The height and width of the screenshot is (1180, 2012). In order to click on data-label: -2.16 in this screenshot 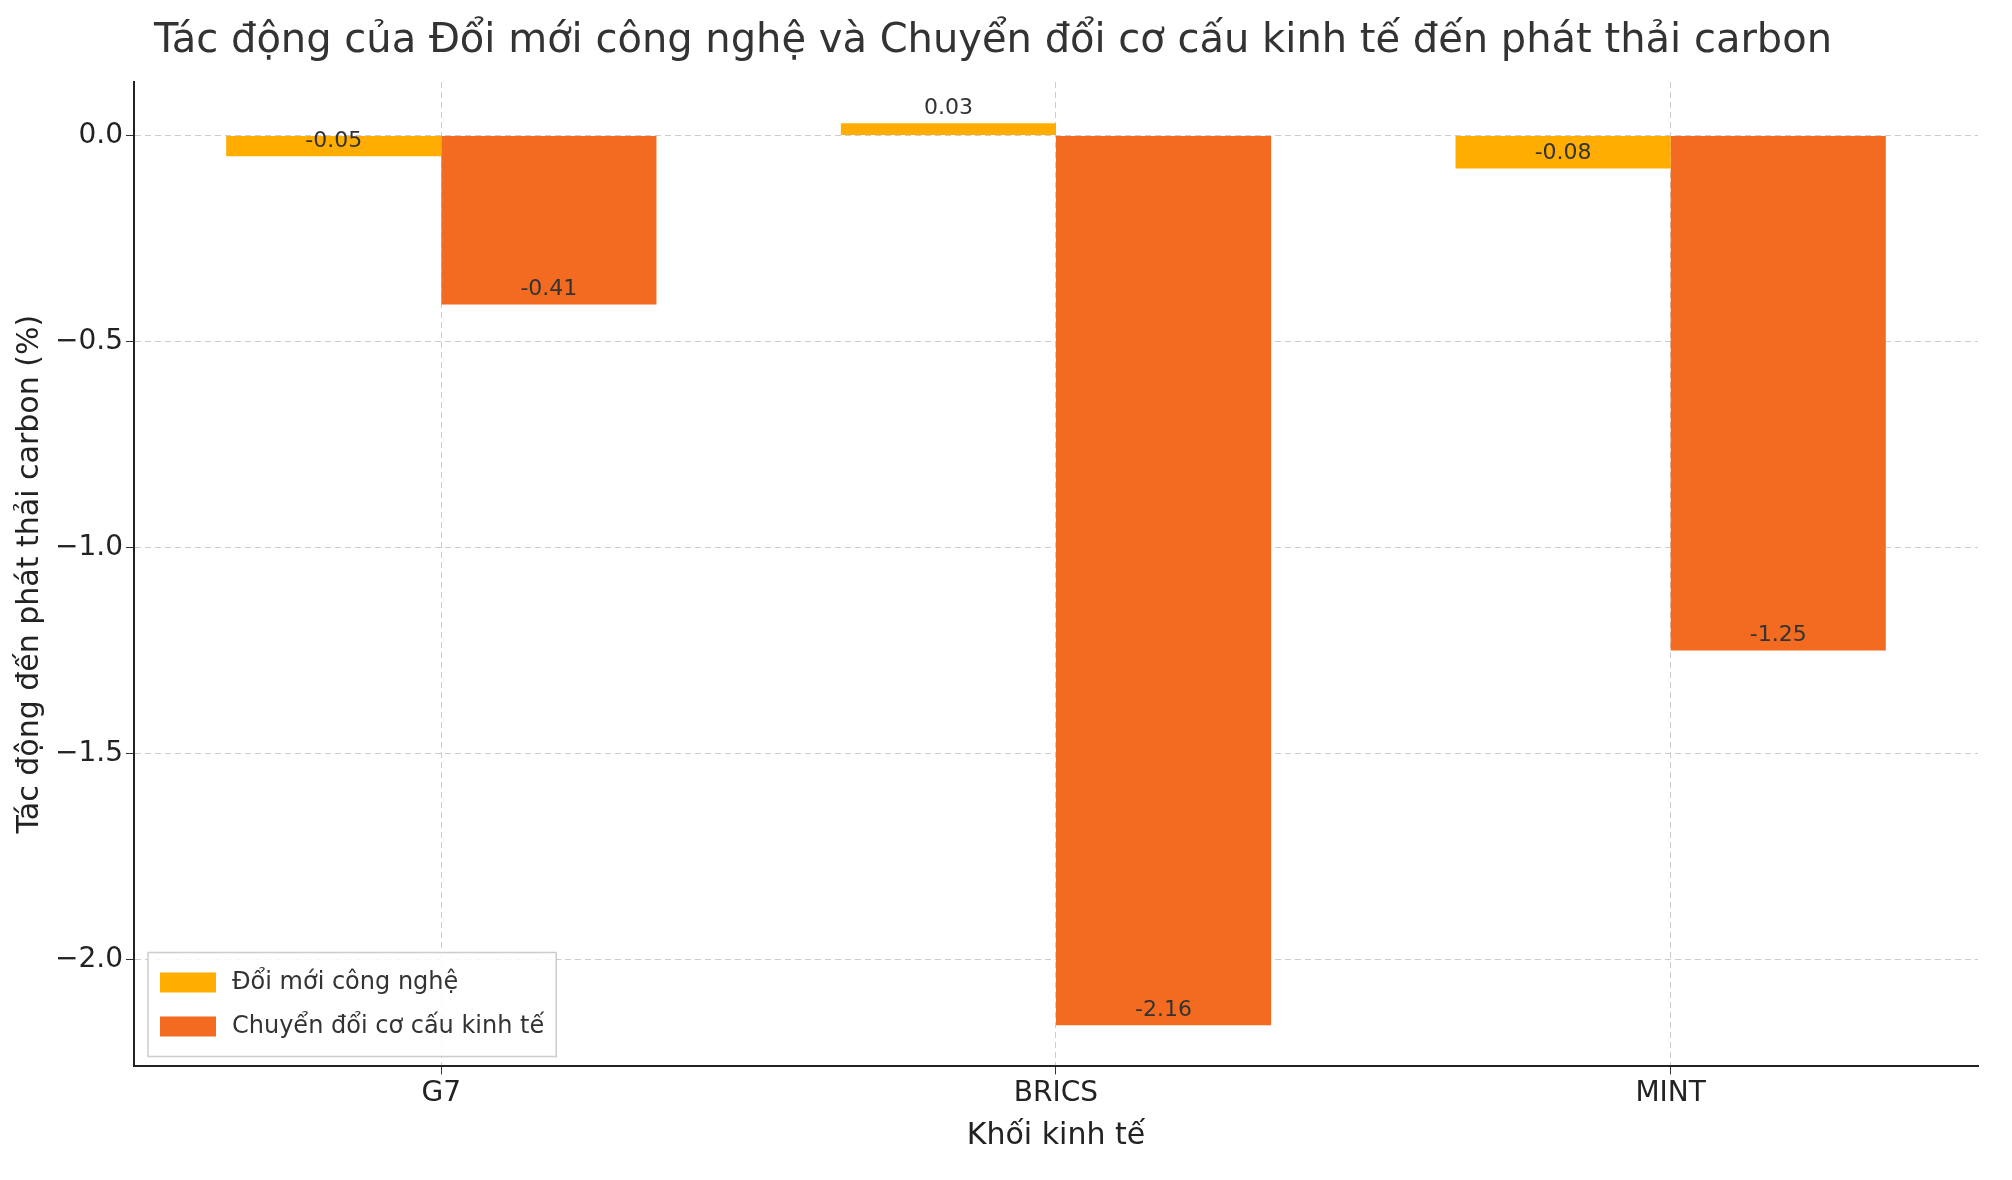, I will do `click(1164, 1008)`.